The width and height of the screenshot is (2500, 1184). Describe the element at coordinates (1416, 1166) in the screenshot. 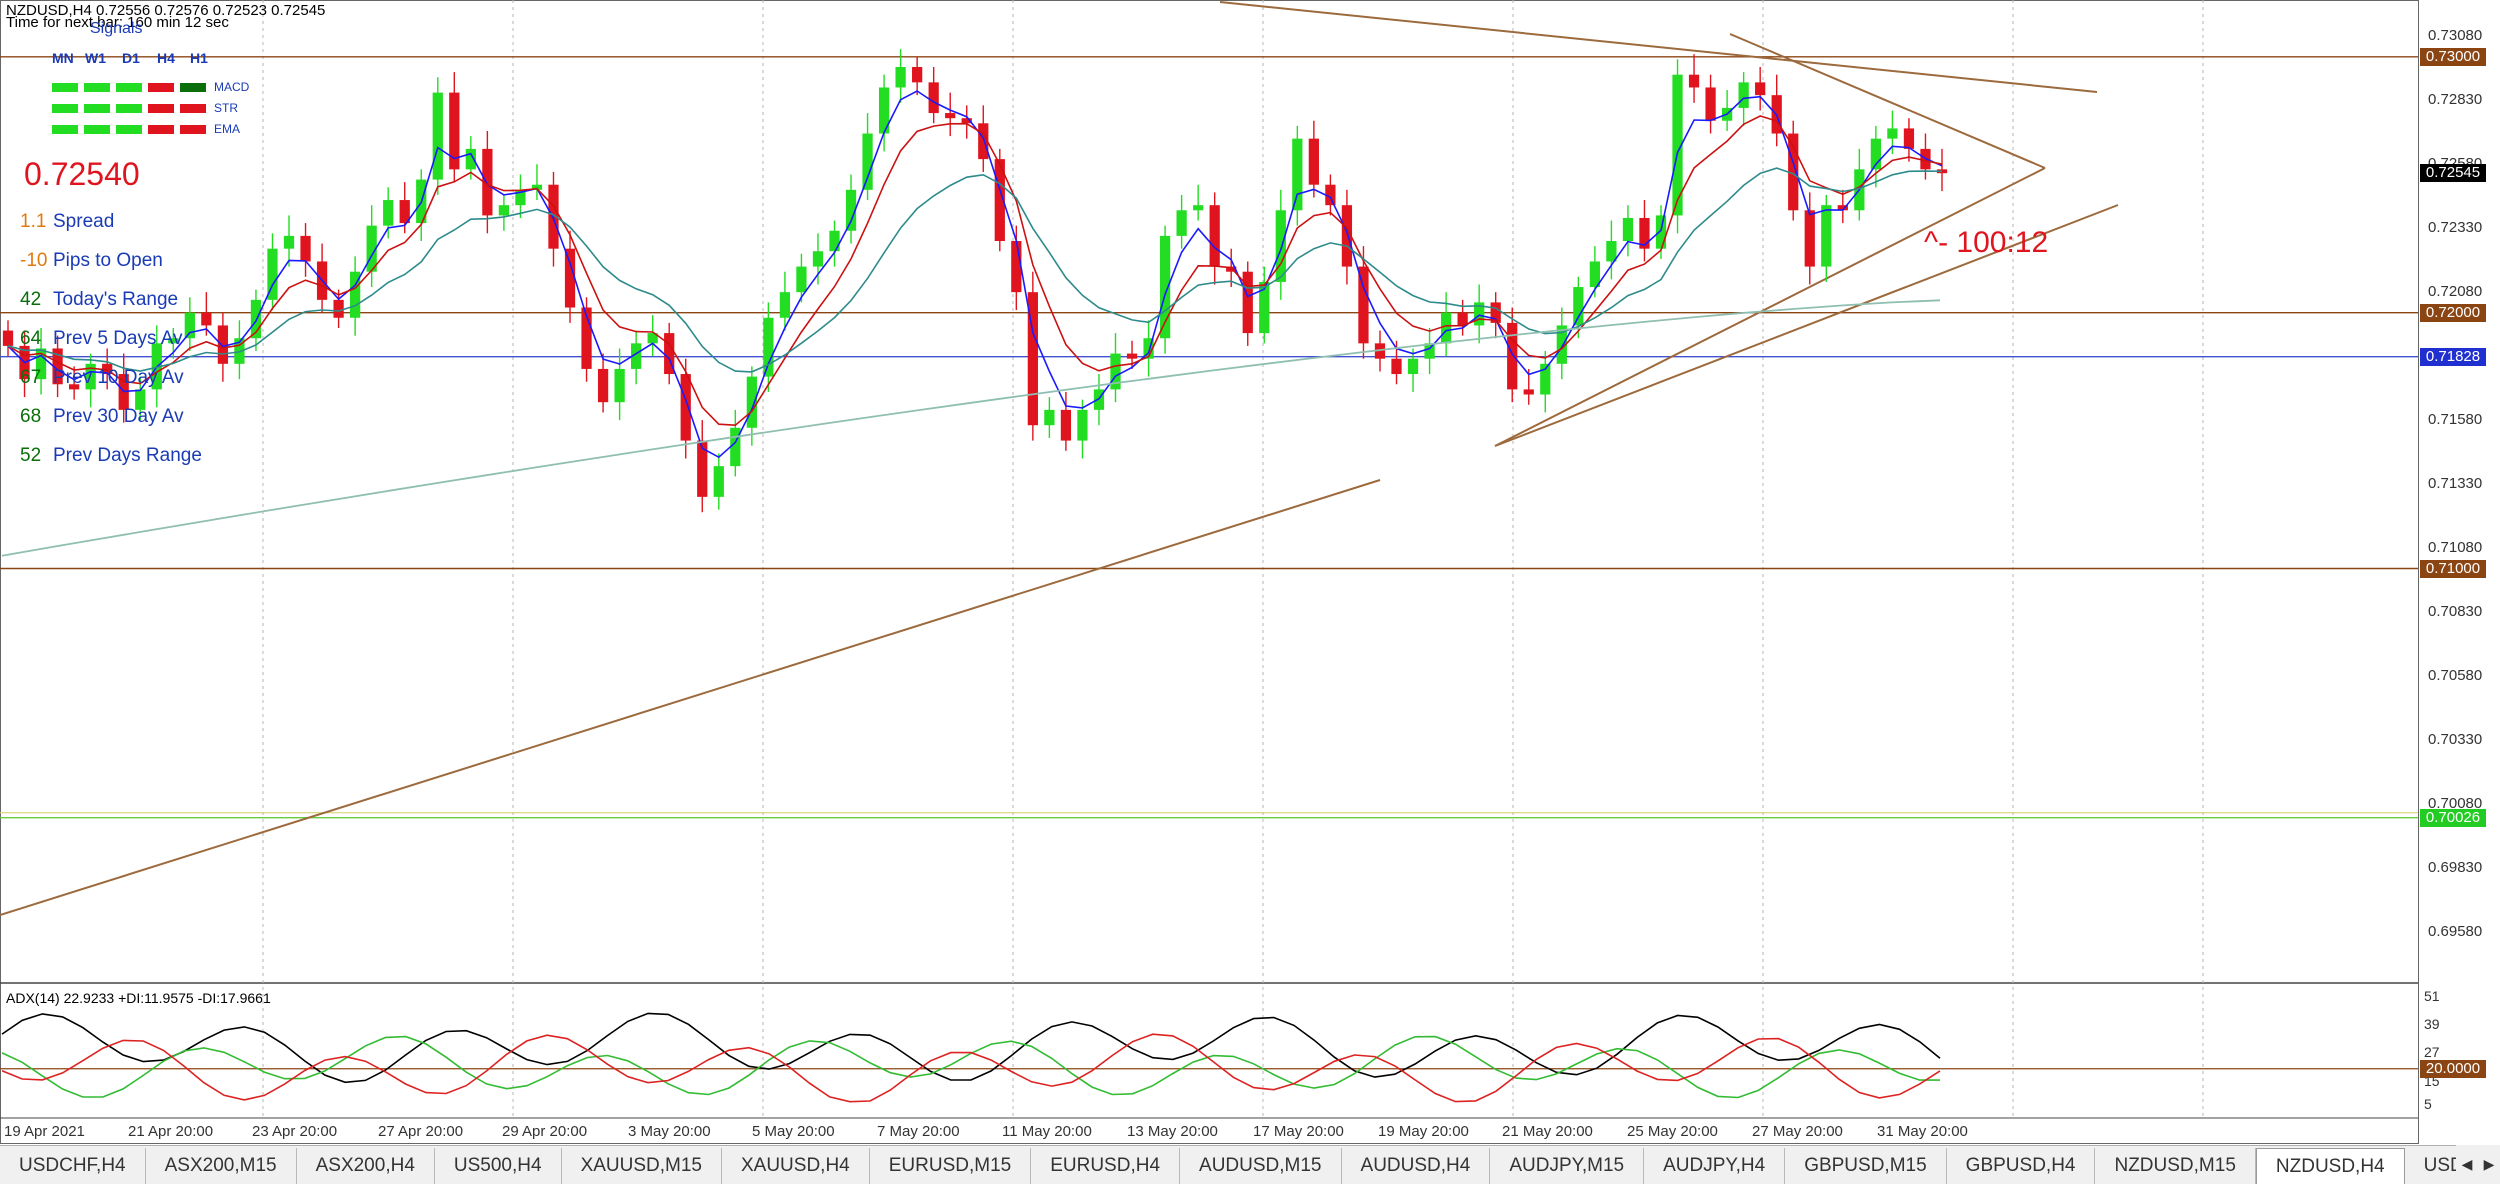

I see `chart-tab: AUDUSD,H4` at that location.